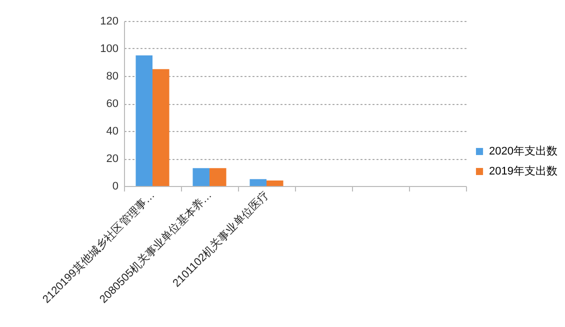  What do you see at coordinates (112, 159) in the screenshot?
I see `y-tick-label: 20` at bounding box center [112, 159].